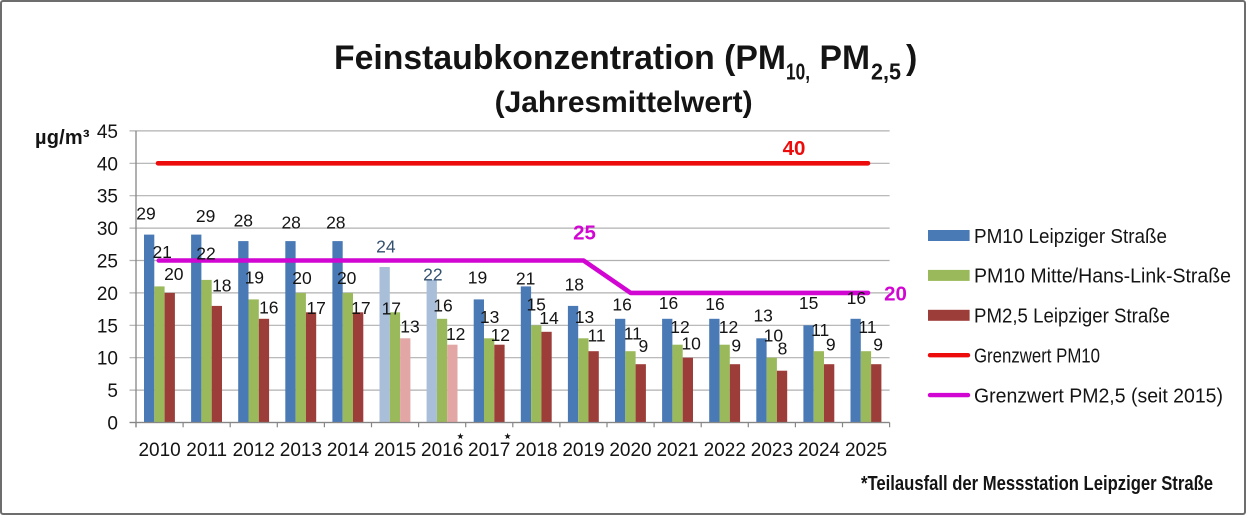 This screenshot has height=518, width=1248. I want to click on svg-text: 2011, so click(206, 450).